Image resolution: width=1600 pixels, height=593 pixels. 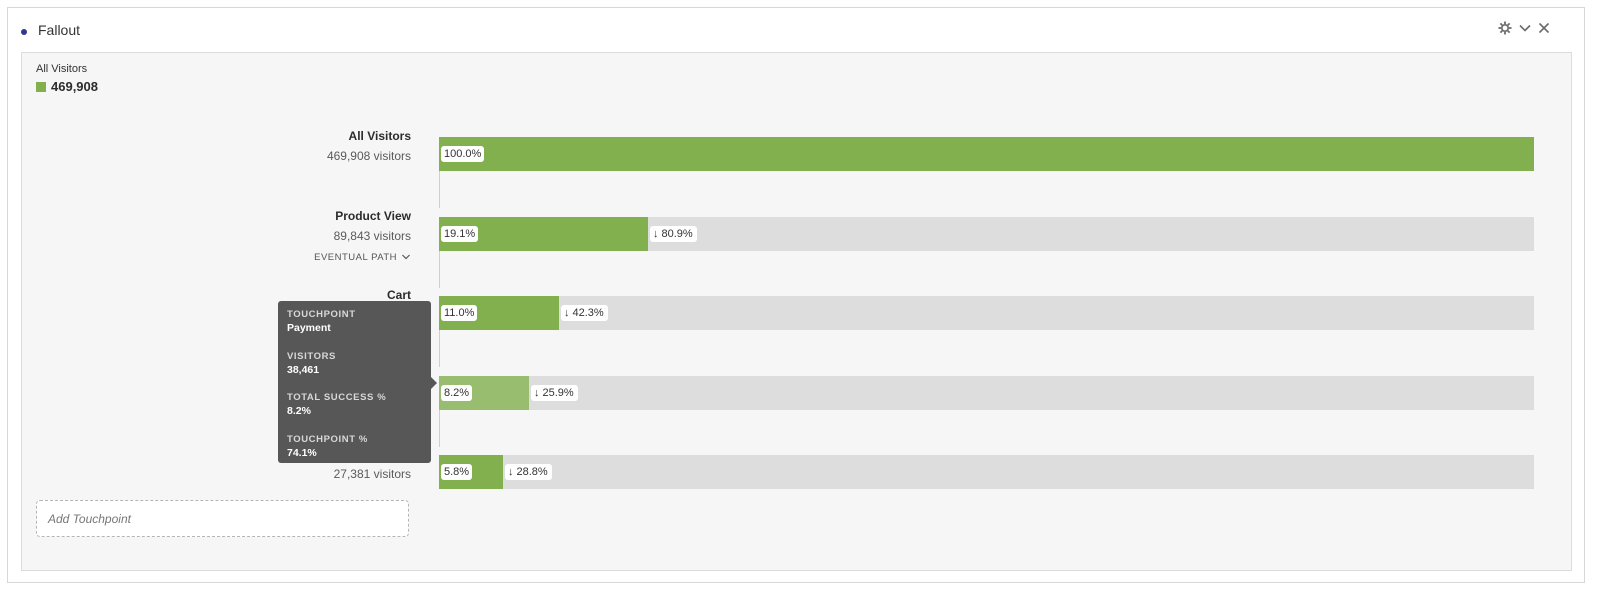 I want to click on step-name: Product View, so click(x=373, y=215).